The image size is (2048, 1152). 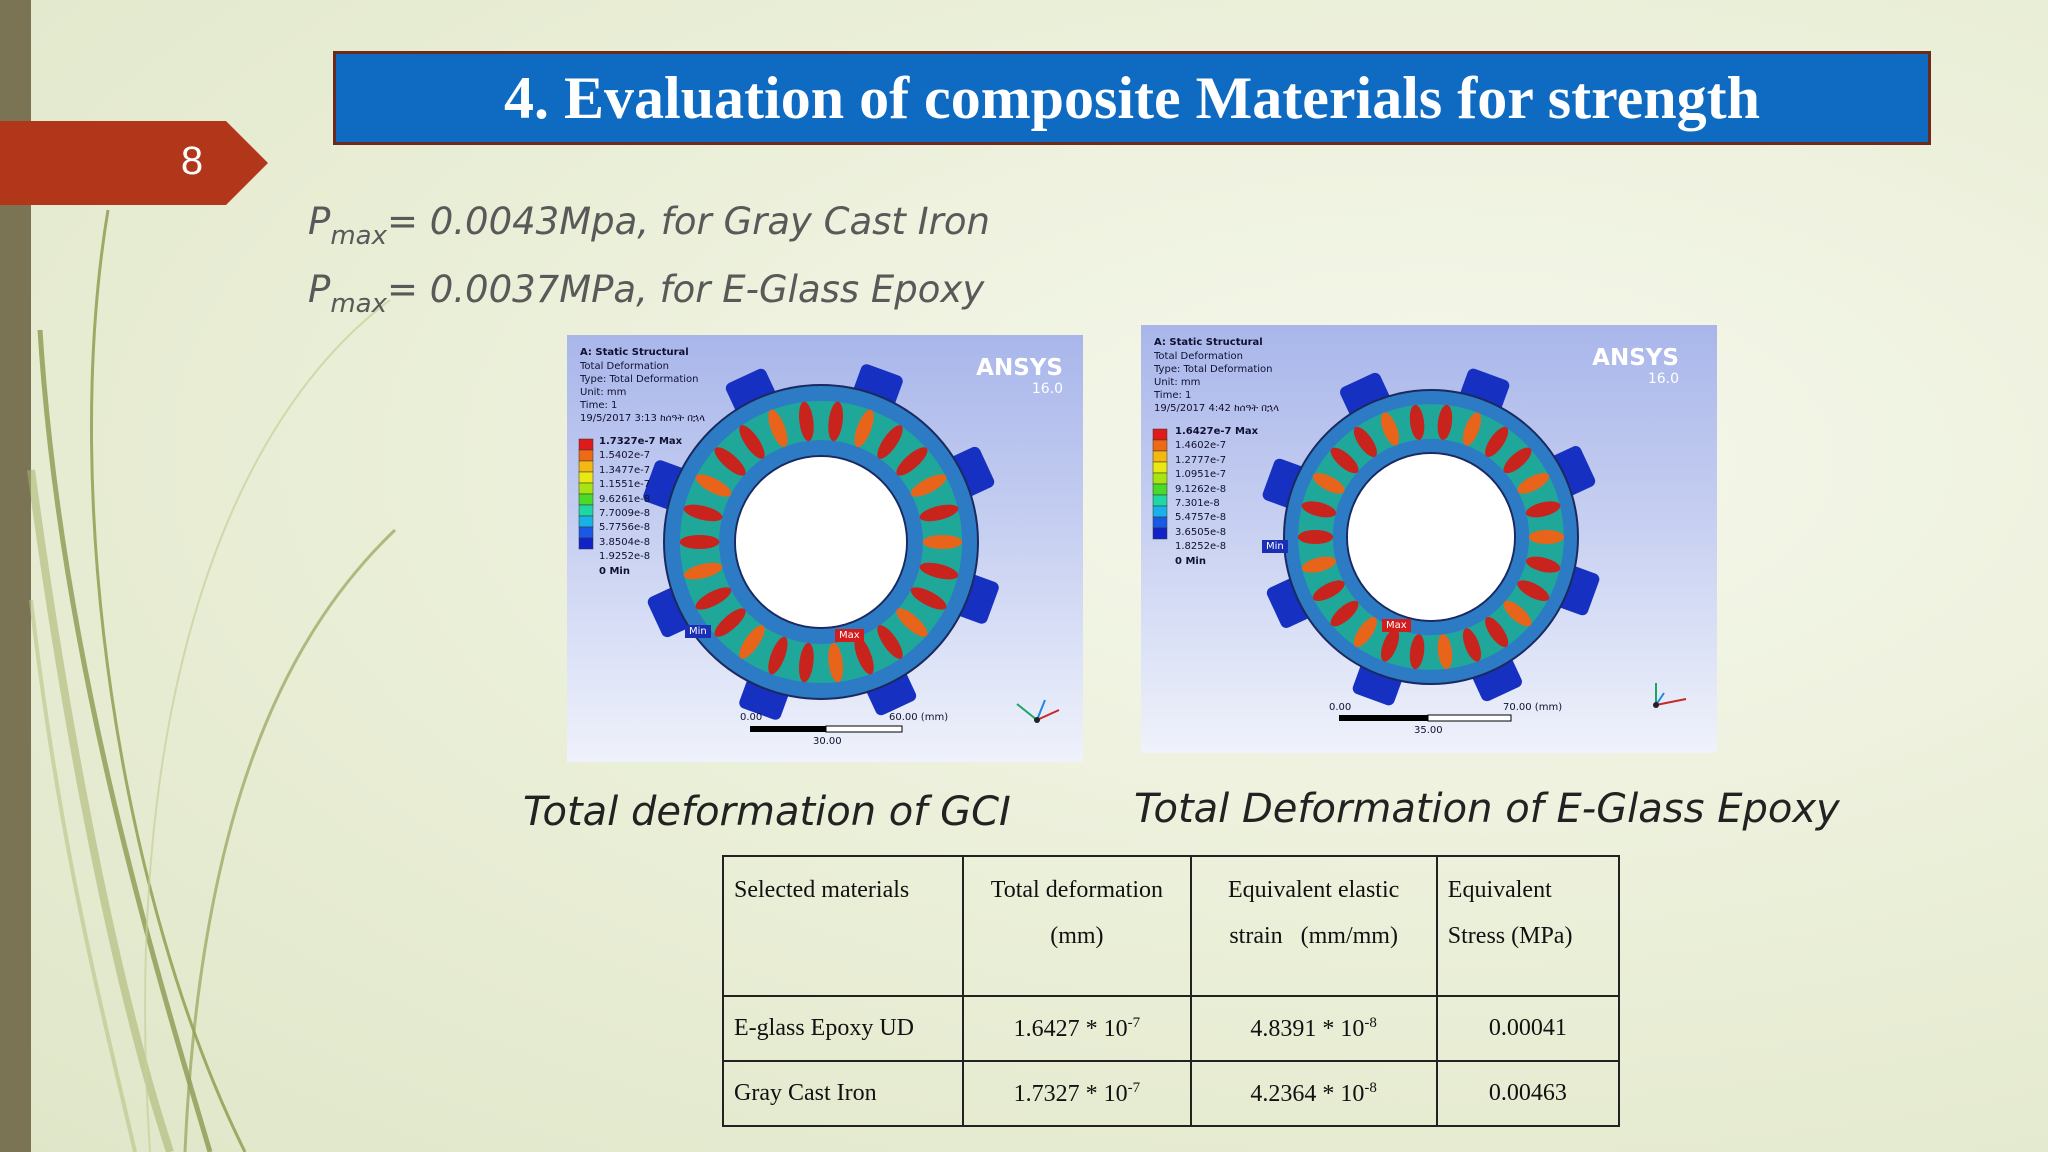 I want to click on header-materials: Selected materials, so click(x=843, y=926).